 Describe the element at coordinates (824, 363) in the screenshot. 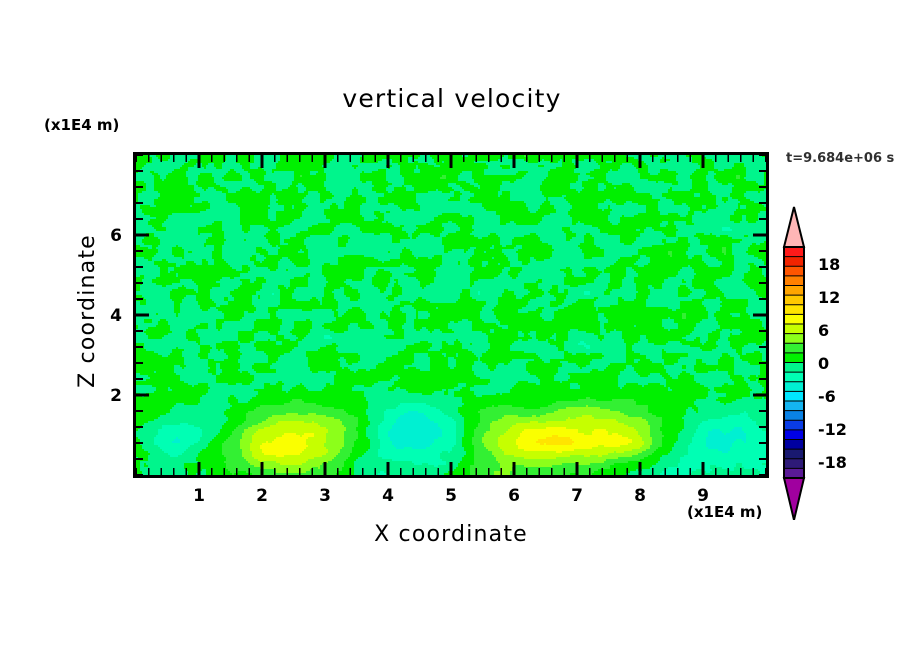

I see `colorbar-tick-label: 0` at that location.